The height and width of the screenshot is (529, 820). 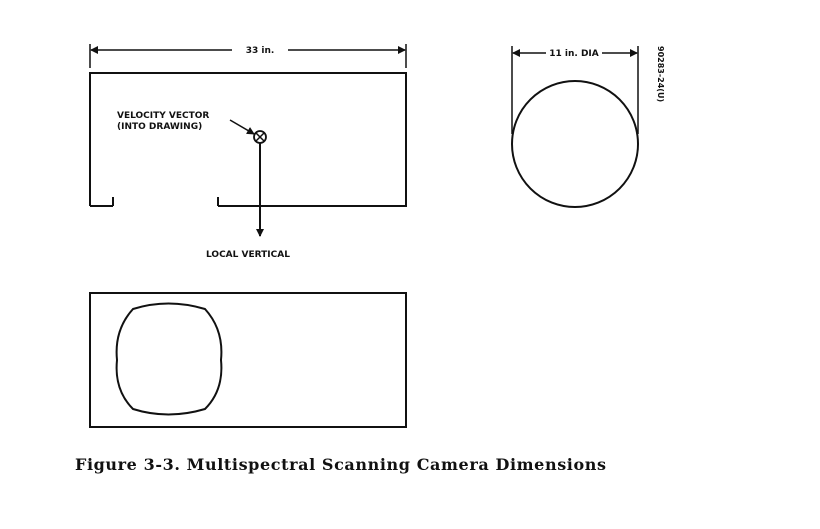 What do you see at coordinates (169, 359) in the screenshot?
I see `lens-aperture` at bounding box center [169, 359].